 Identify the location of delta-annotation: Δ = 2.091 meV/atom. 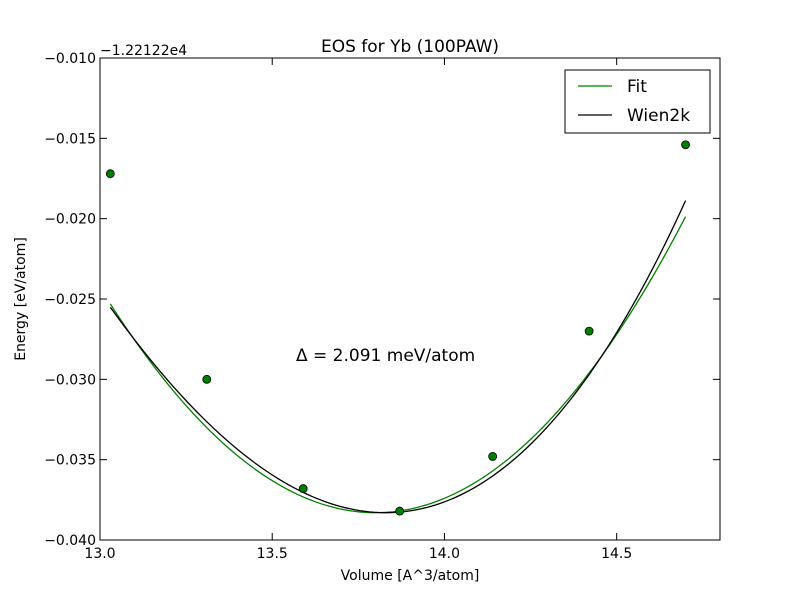
(385, 356).